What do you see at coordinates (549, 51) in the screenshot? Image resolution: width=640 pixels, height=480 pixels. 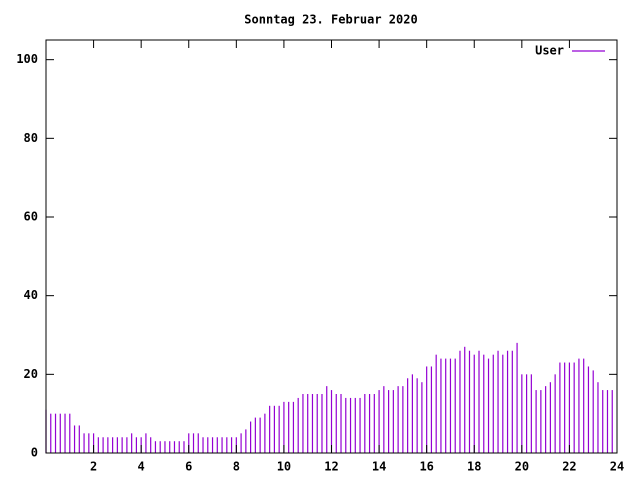 I see `legend-label: User` at bounding box center [549, 51].